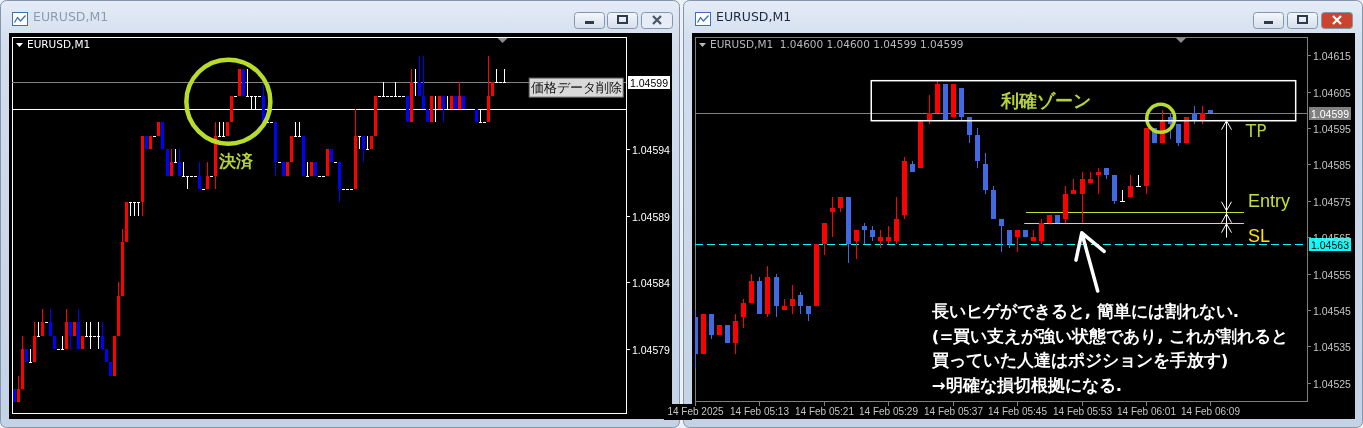 This screenshot has width=1363, height=428. What do you see at coordinates (954, 411) in the screenshot?
I see `x-tick-label: 14 Feb 05:37` at bounding box center [954, 411].